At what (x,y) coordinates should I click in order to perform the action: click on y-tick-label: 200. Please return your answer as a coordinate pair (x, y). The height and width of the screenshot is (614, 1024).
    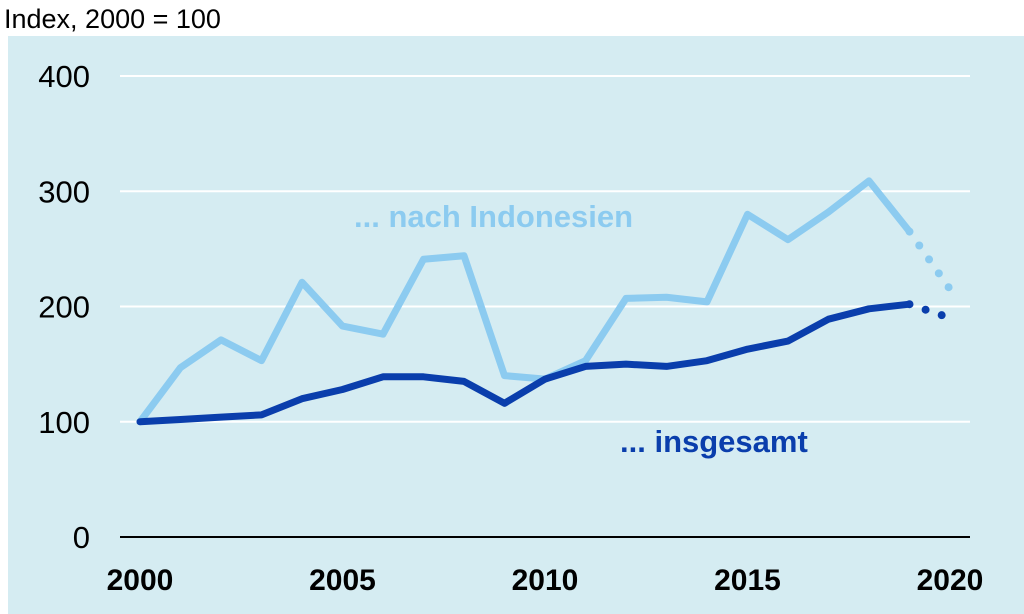
    Looking at the image, I should click on (64, 307).